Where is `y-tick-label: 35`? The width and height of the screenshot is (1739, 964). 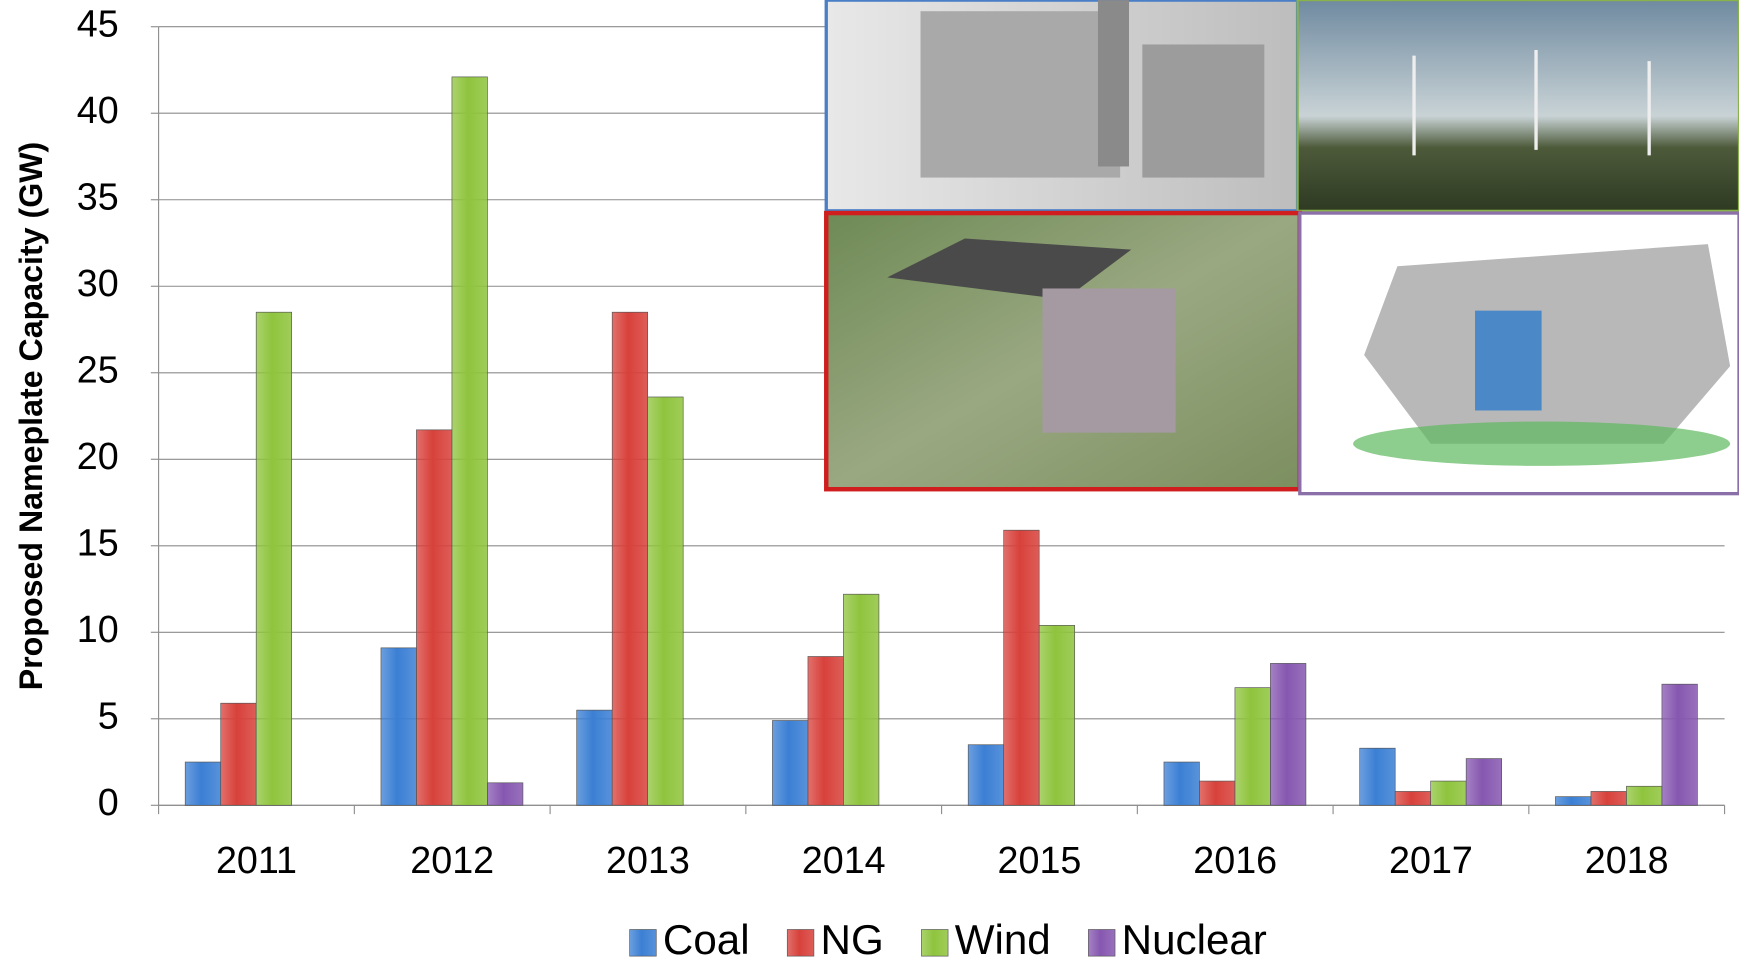 y-tick-label: 35 is located at coordinates (98, 197).